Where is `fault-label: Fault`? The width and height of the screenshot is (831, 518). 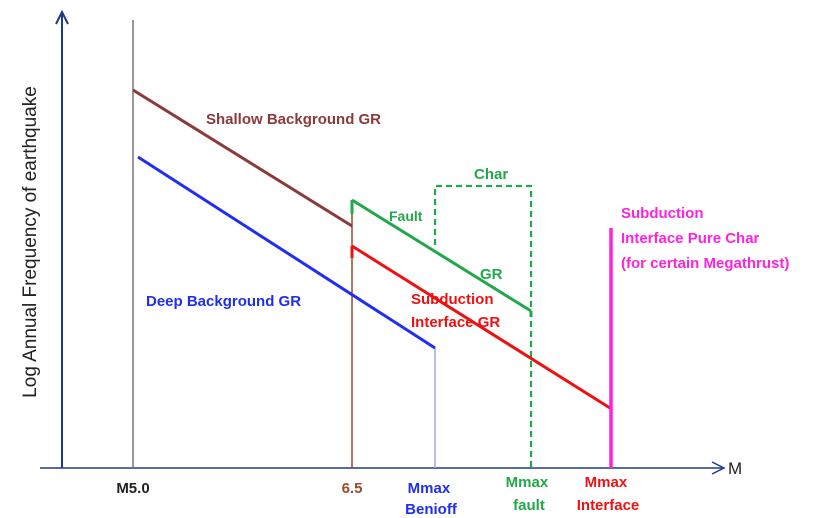
fault-label: Fault is located at coordinates (406, 216).